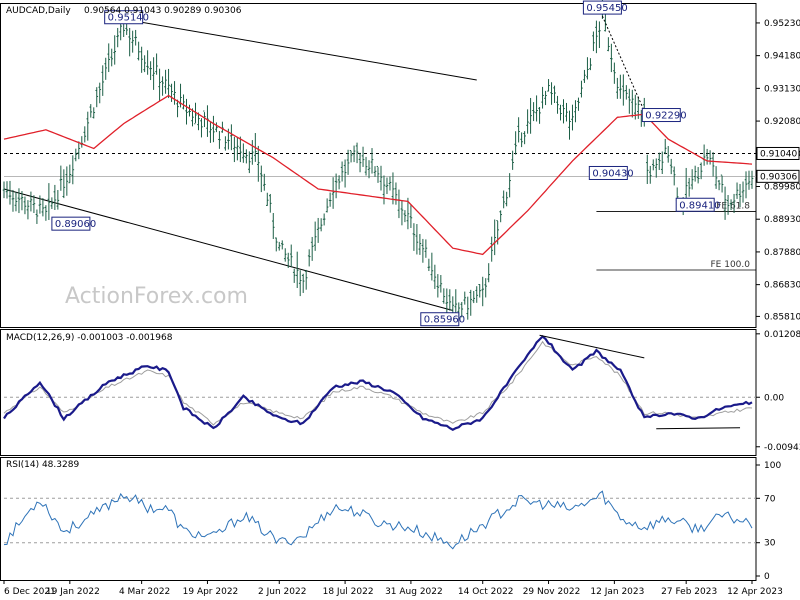  Describe the element at coordinates (699, 205) in the screenshot. I see `annotation-label-6: 0.89410` at that location.